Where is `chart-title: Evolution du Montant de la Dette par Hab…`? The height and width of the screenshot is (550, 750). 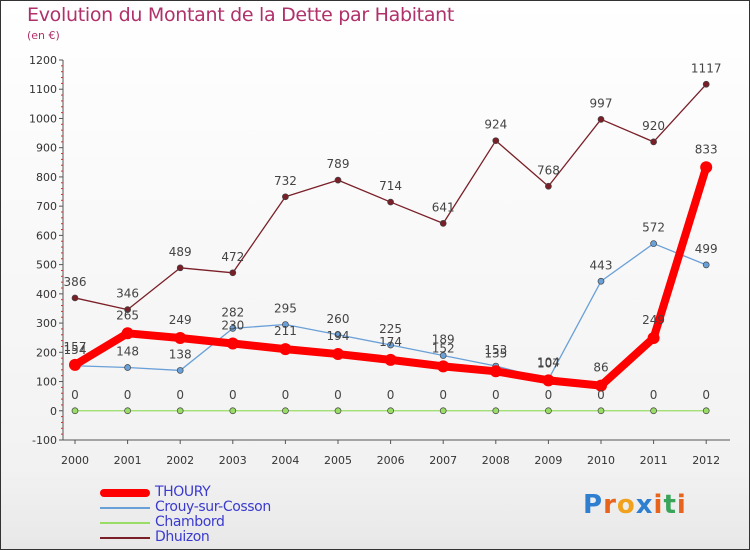
chart-title: Evolution du Montant de la Dette par Hab… is located at coordinates (241, 15).